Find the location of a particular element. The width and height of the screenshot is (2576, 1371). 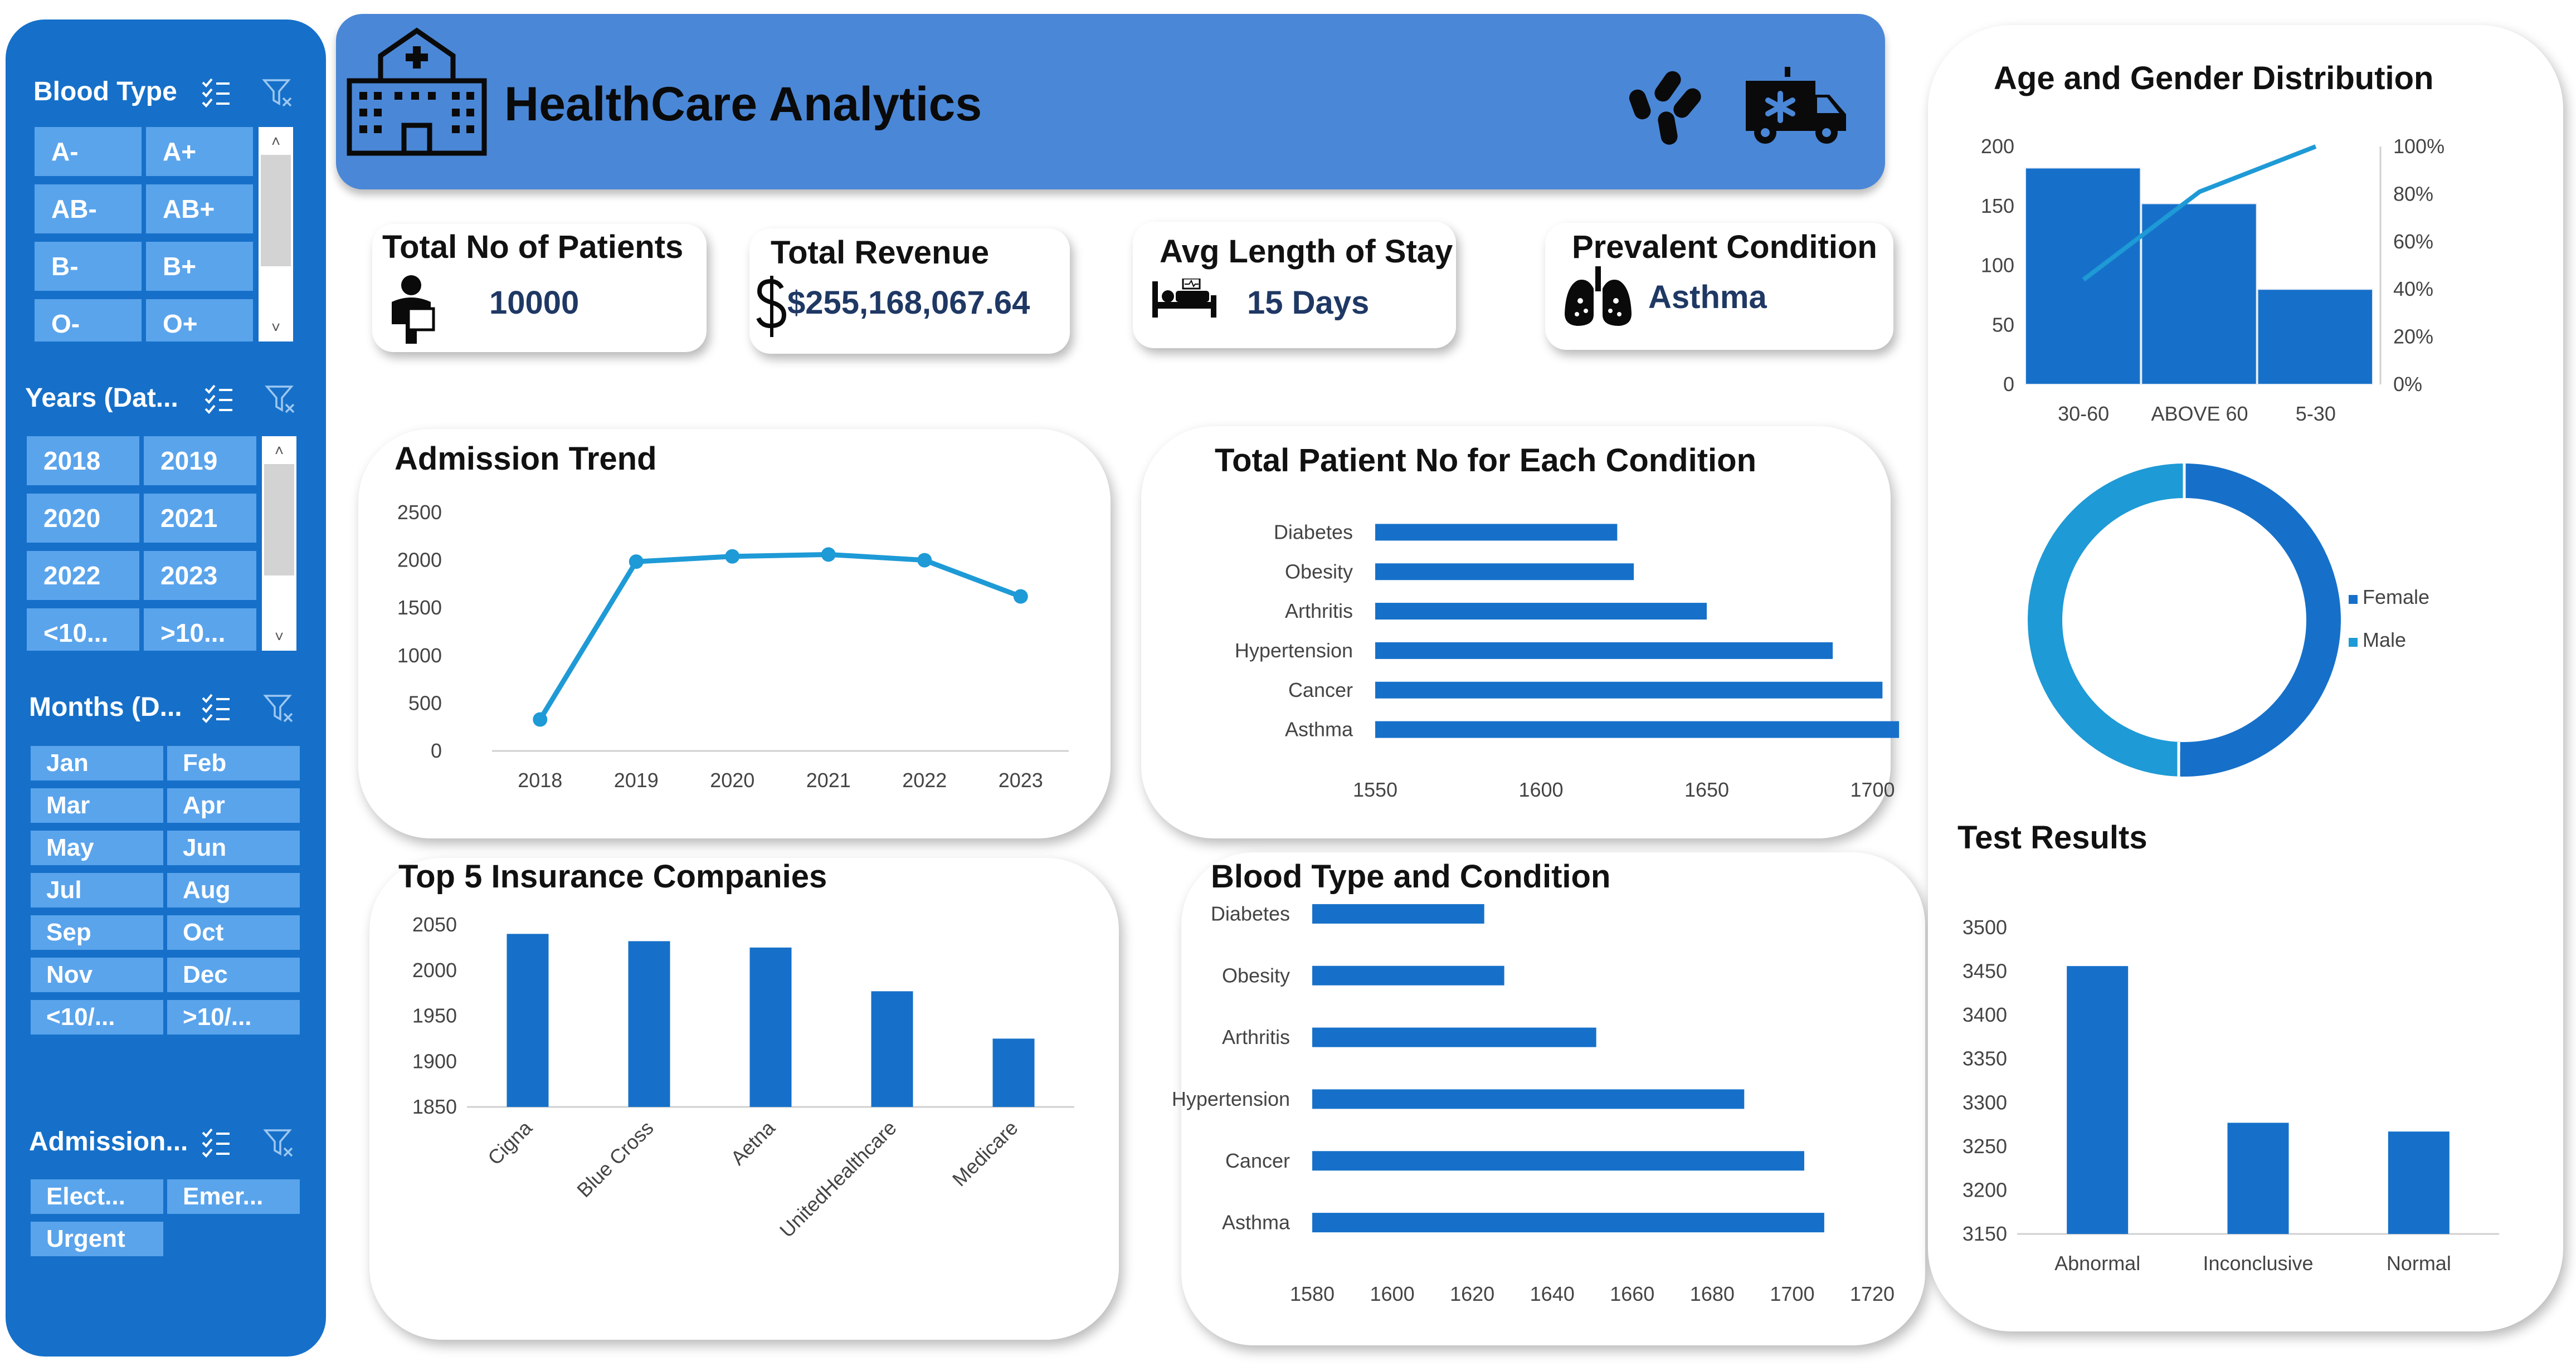

slicer-item-month-aug: Aug is located at coordinates (234, 891).